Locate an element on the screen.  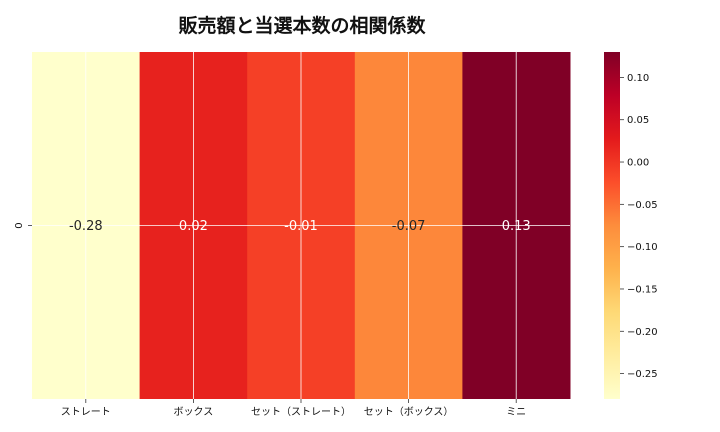
chart-title: 販売額と当選本数の相関係数 is located at coordinates (302, 25).